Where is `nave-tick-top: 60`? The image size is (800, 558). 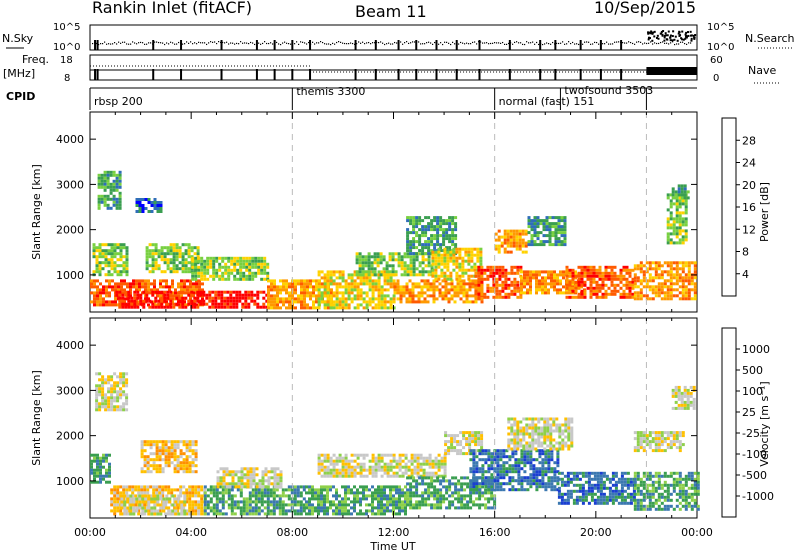
nave-tick-top: 60 is located at coordinates (716, 60).